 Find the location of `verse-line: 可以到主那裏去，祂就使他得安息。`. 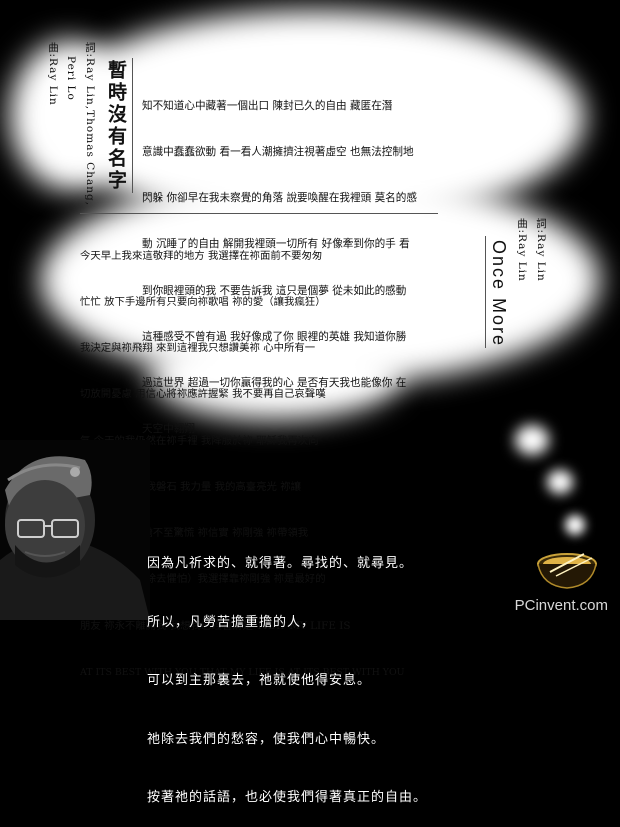

verse-line: 可以到主那裏去，祂就使他得安息。 is located at coordinates (259, 680).